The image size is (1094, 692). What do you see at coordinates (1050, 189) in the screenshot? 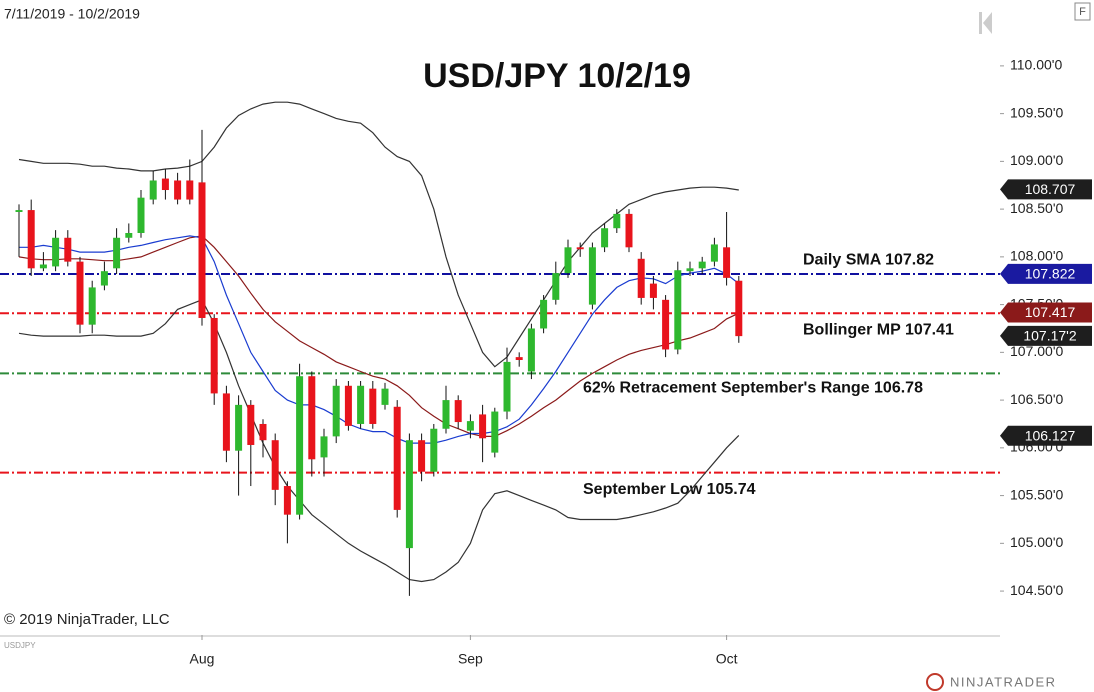
I see `price-tag-label: 108.707` at bounding box center [1050, 189].